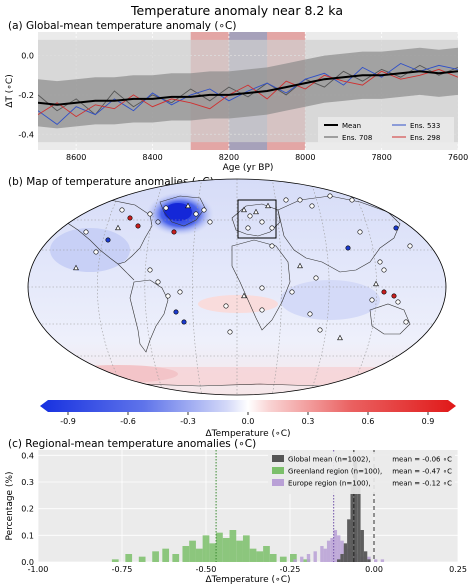 Image resolution: width=474 pixels, height=585 pixels. What do you see at coordinates (90, 250) in the screenshot?
I see `map-cold-patch-pacific` at bounding box center [90, 250].